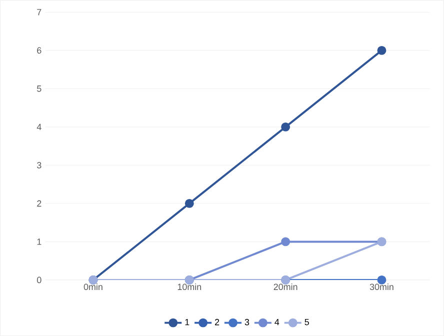 The width and height of the screenshot is (444, 336). What do you see at coordinates (39, 12) in the screenshot?
I see `y-tick-label: 7` at bounding box center [39, 12].